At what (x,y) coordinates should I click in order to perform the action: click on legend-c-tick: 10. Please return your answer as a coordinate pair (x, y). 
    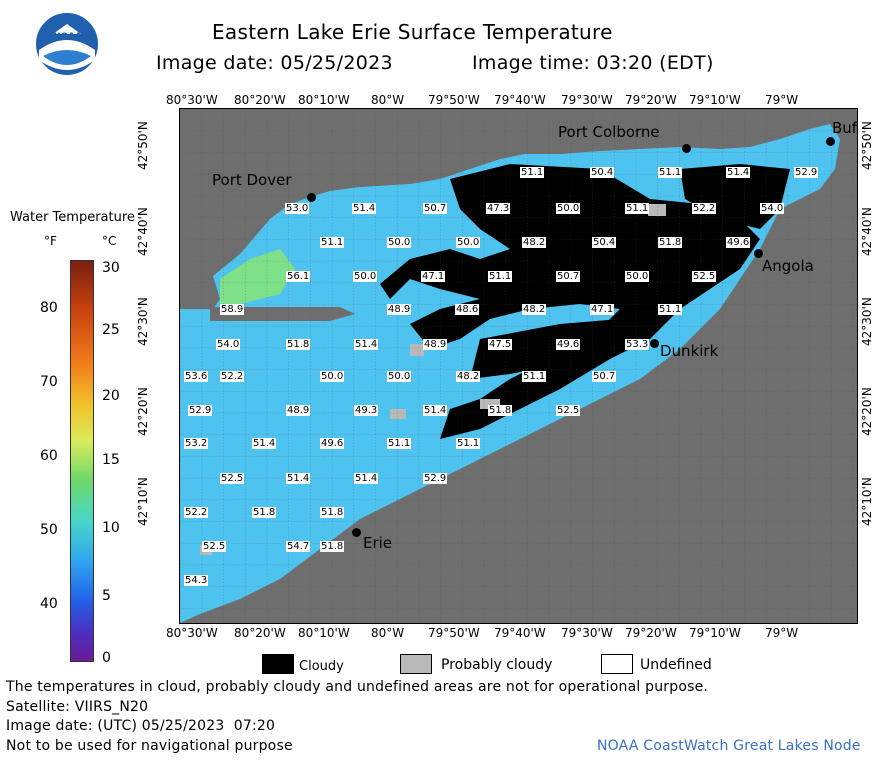
    Looking at the image, I should click on (111, 528).